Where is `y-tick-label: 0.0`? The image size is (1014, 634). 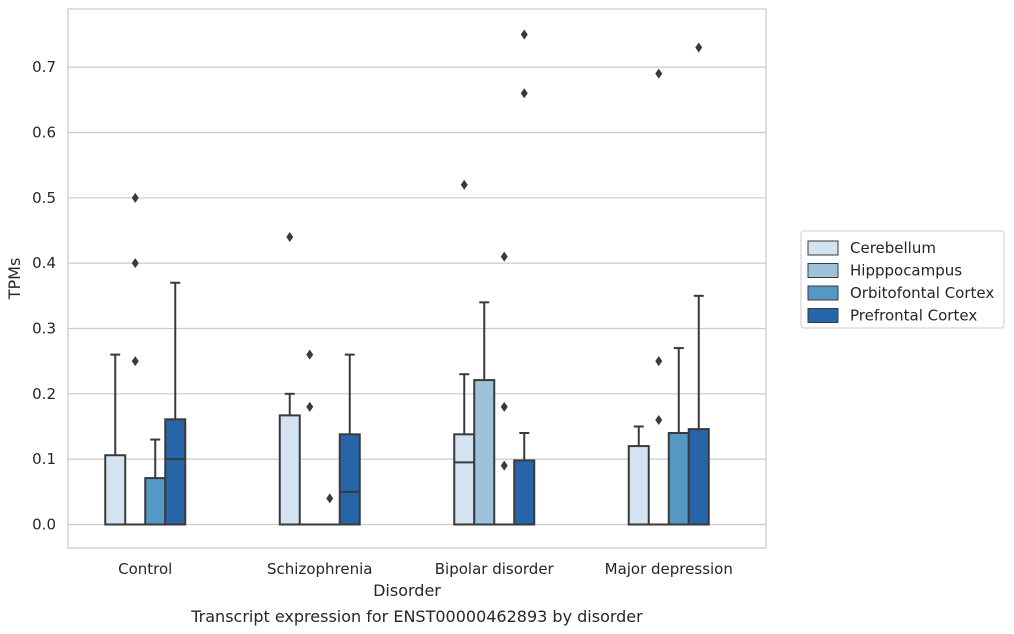 y-tick-label: 0.0 is located at coordinates (44, 524).